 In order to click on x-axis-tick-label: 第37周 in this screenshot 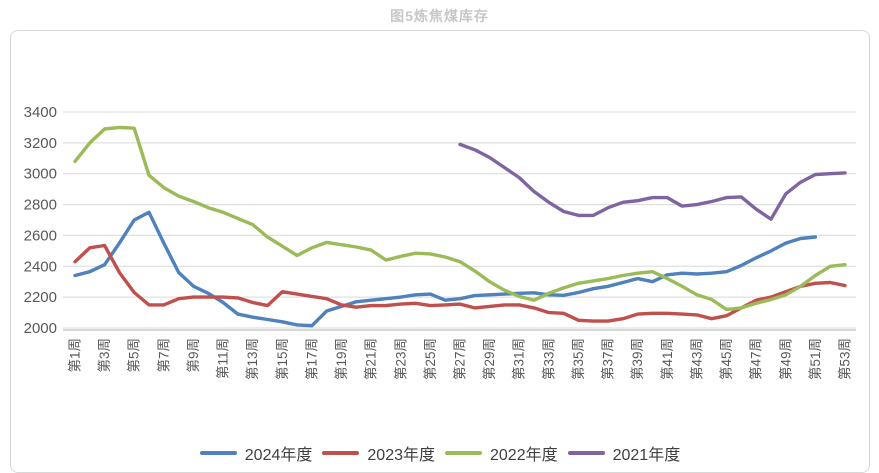, I will do `click(608, 359)`.